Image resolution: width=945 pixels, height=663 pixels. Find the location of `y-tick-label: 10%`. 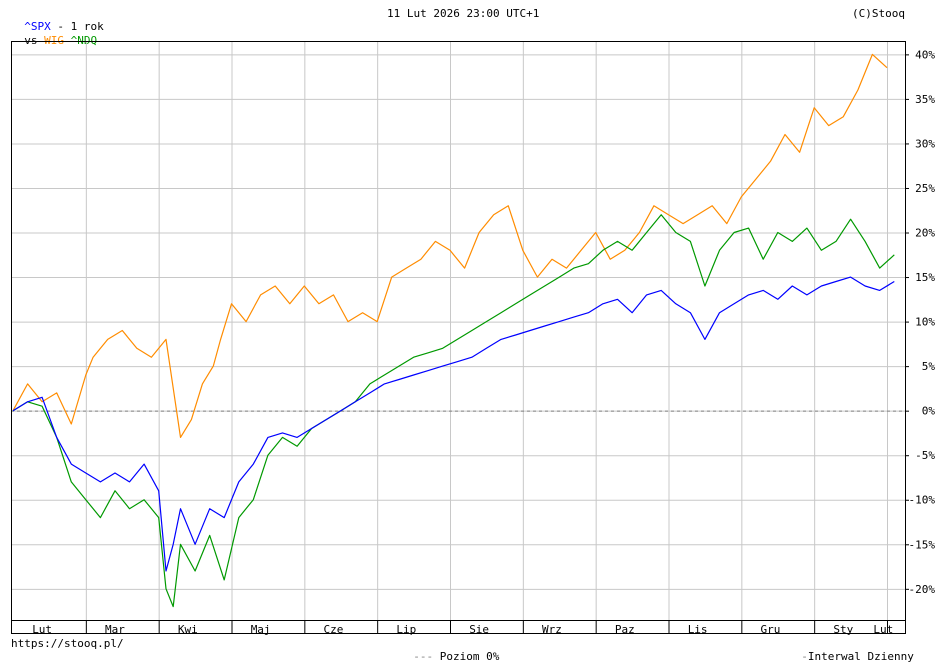

y-tick-label: 10% is located at coordinates (925, 322).